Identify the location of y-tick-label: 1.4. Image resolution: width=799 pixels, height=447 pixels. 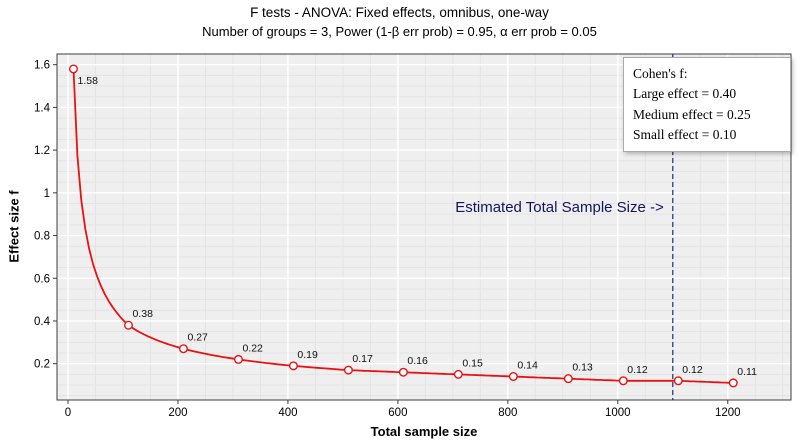
(42, 108).